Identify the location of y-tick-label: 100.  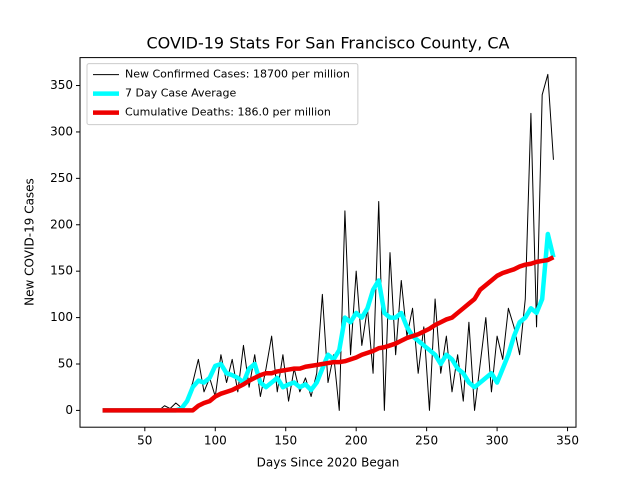
(61, 317).